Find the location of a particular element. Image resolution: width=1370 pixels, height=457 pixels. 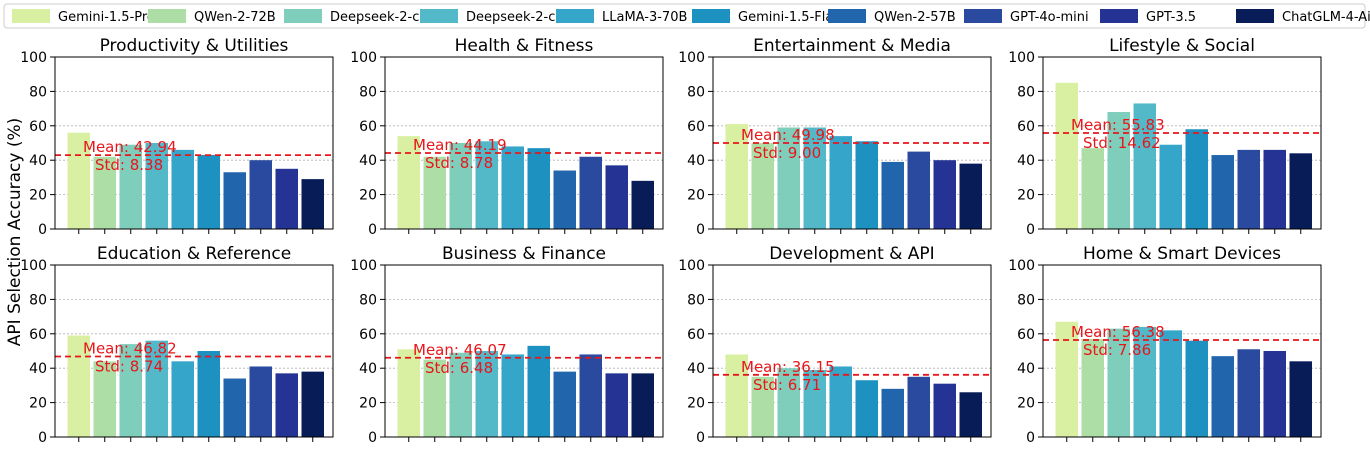

y-tick-label: 80 is located at coordinates (38, 92).